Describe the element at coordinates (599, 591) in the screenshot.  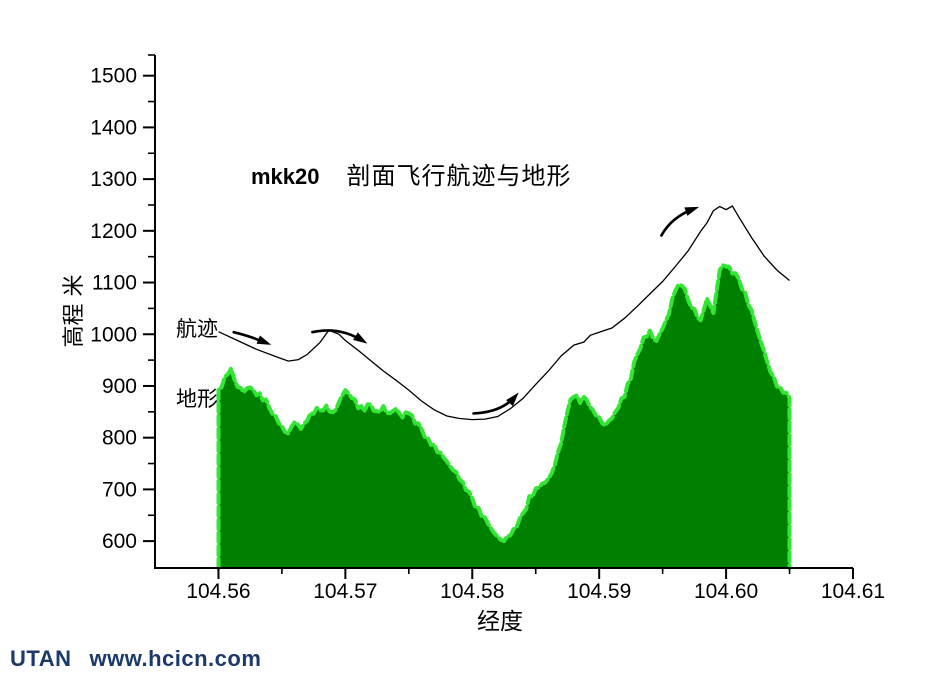
I see `x-tick-label: 104.59` at that location.